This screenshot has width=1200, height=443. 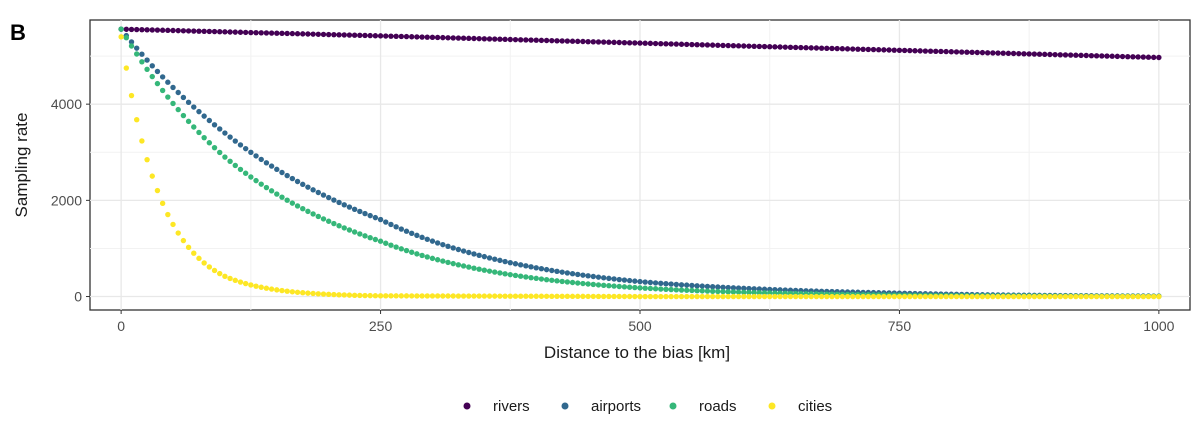 What do you see at coordinates (78, 297) in the screenshot?
I see `y-tick-label: 0` at bounding box center [78, 297].